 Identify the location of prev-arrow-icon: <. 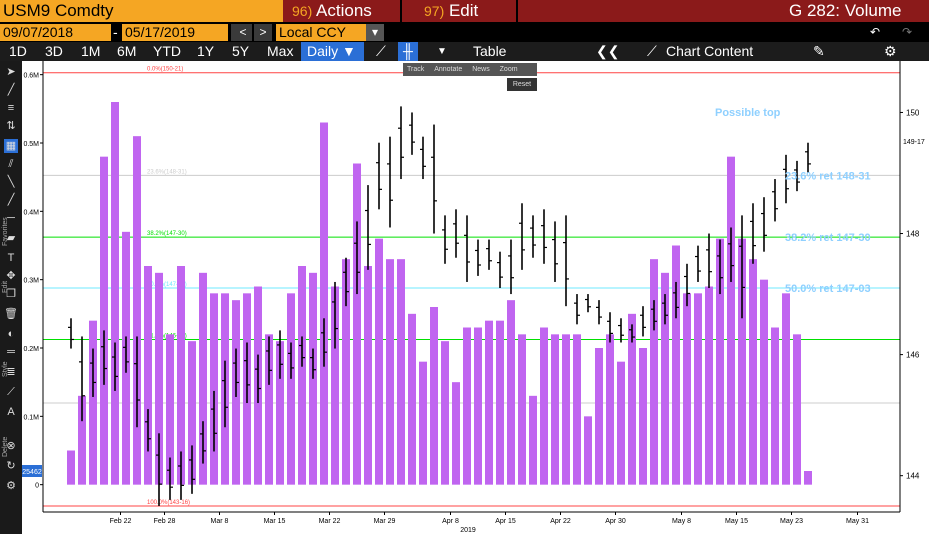
(243, 32).